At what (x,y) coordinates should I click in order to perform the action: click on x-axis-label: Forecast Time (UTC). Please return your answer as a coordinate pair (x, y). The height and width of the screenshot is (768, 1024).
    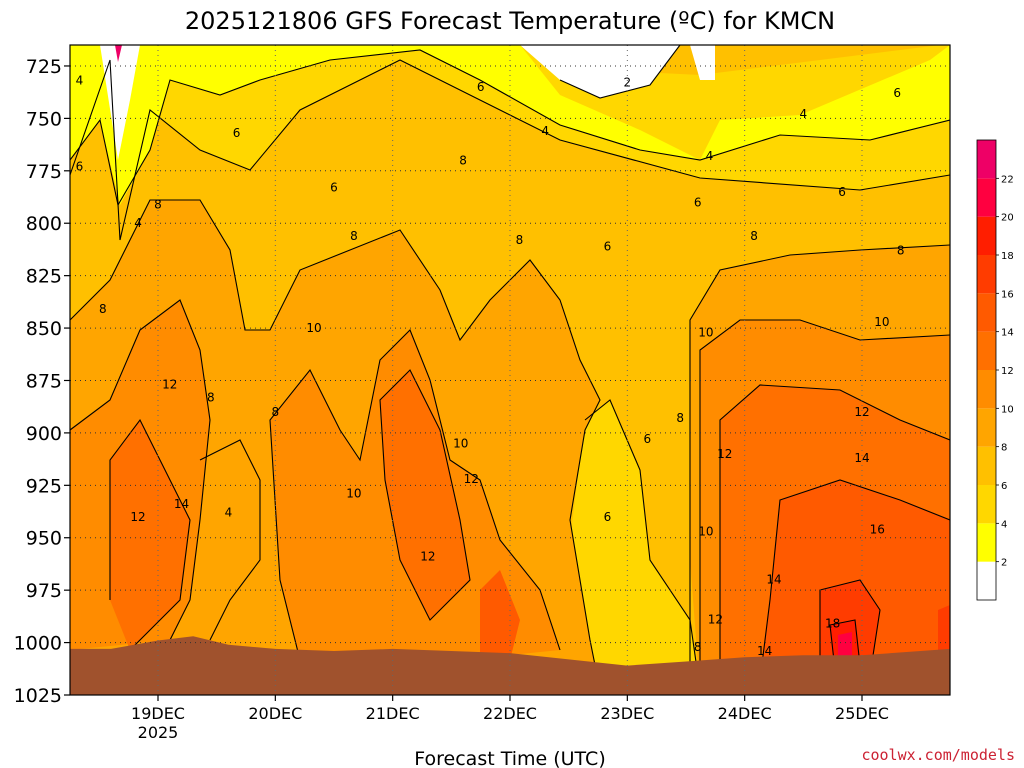
    Looking at the image, I should click on (509, 758).